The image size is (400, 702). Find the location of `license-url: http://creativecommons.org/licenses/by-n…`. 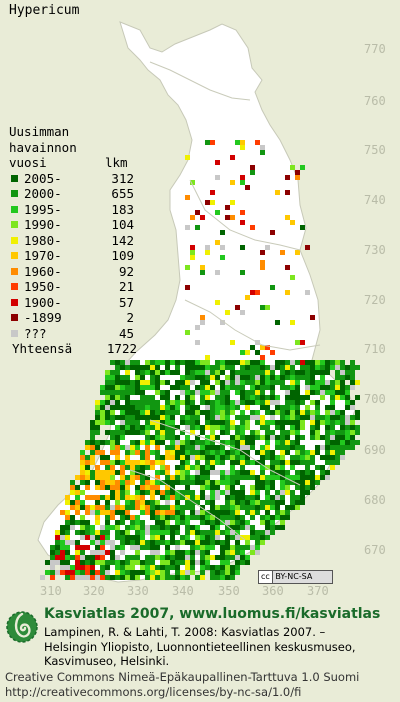

license-url: http://creativecommons.org/licenses/by-n… is located at coordinates (153, 691).